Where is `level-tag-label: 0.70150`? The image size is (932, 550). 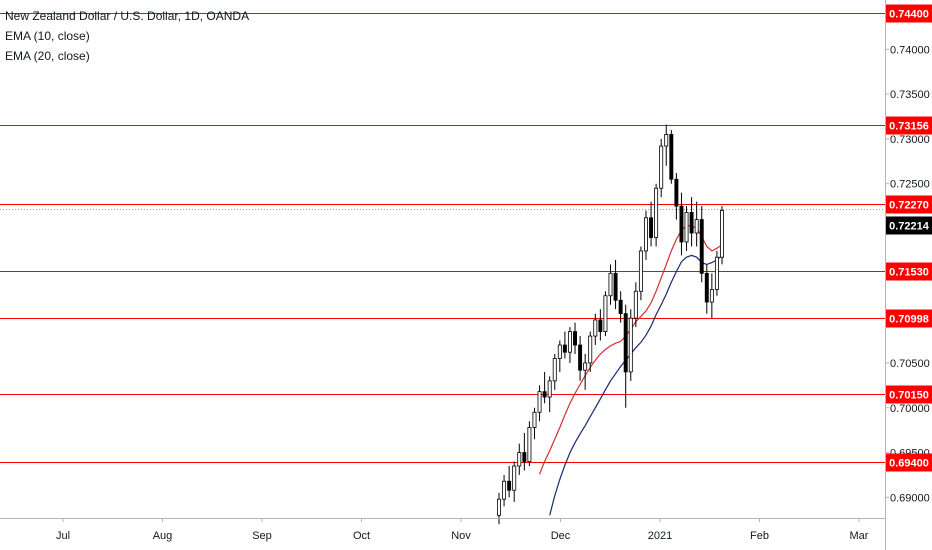 level-tag-label: 0.70150 is located at coordinates (909, 396).